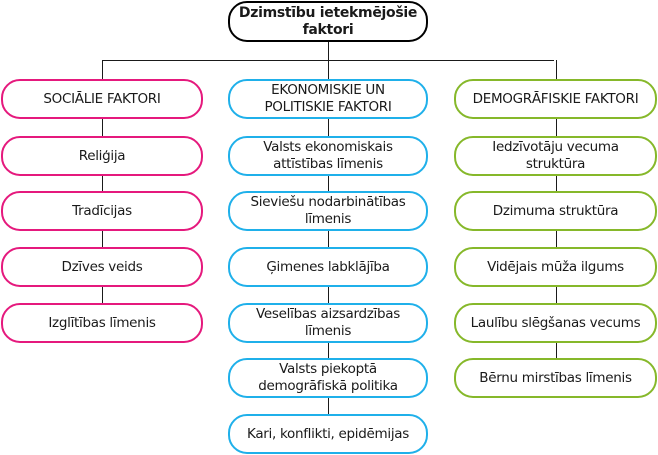 The height and width of the screenshot is (455, 658). Describe the element at coordinates (328, 21) in the screenshot. I see `root-node: Dzimstību ietekmējošie faktori` at that location.